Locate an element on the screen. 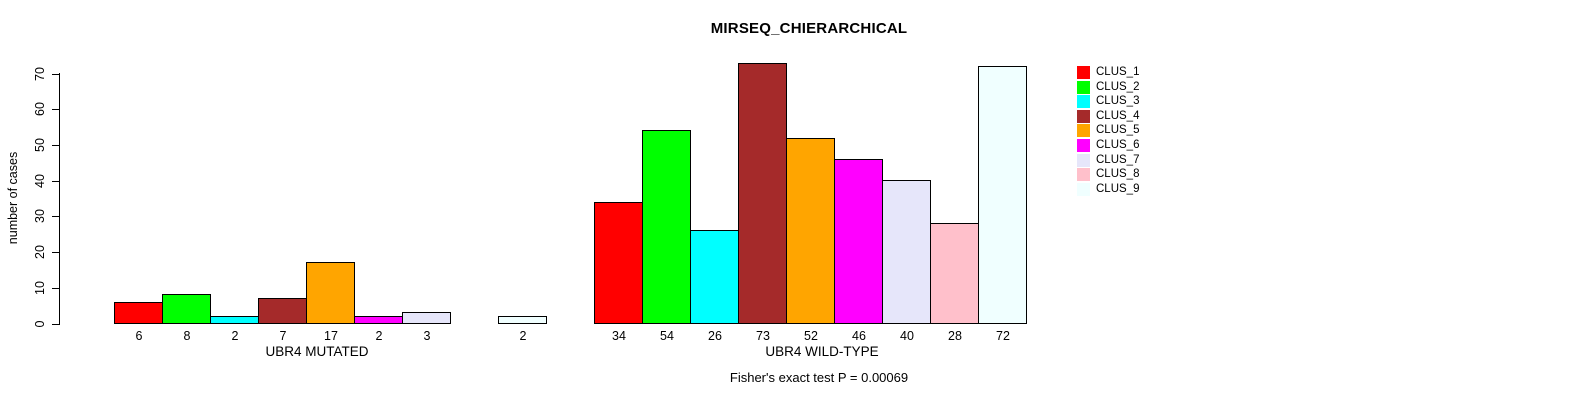 The image size is (1590, 400). bar-clus_3-wildtype is located at coordinates (714, 277).